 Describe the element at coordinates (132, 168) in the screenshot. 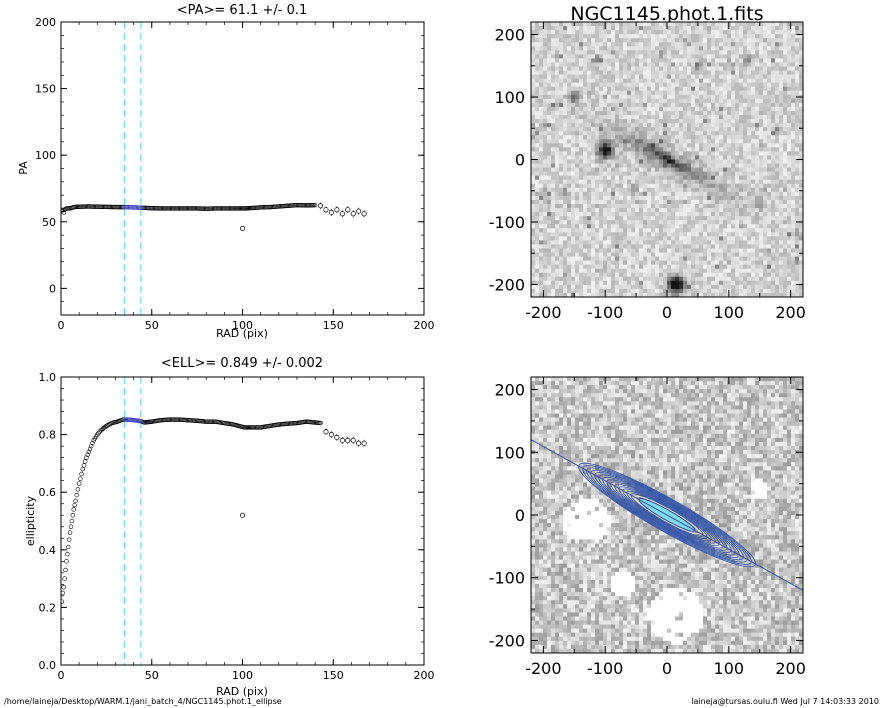

I see `pa-vlines` at that location.